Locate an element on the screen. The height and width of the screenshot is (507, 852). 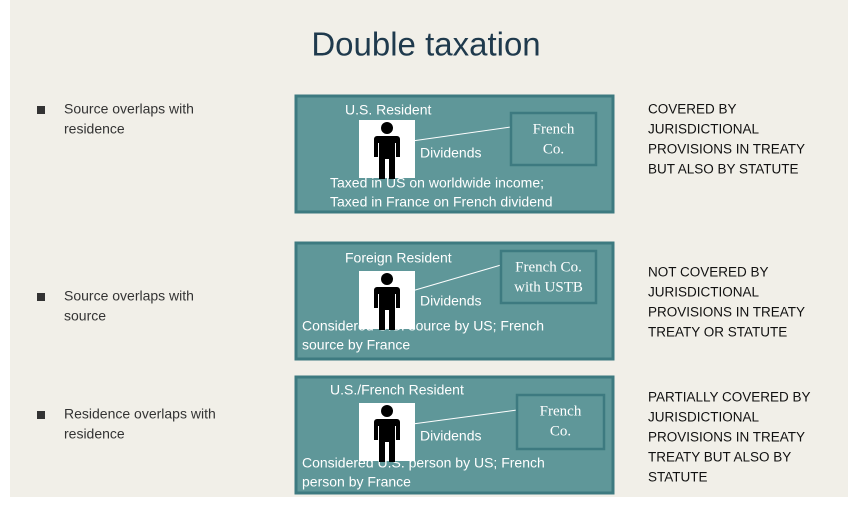
resident-label: Foreign Resident is located at coordinates (398, 258).